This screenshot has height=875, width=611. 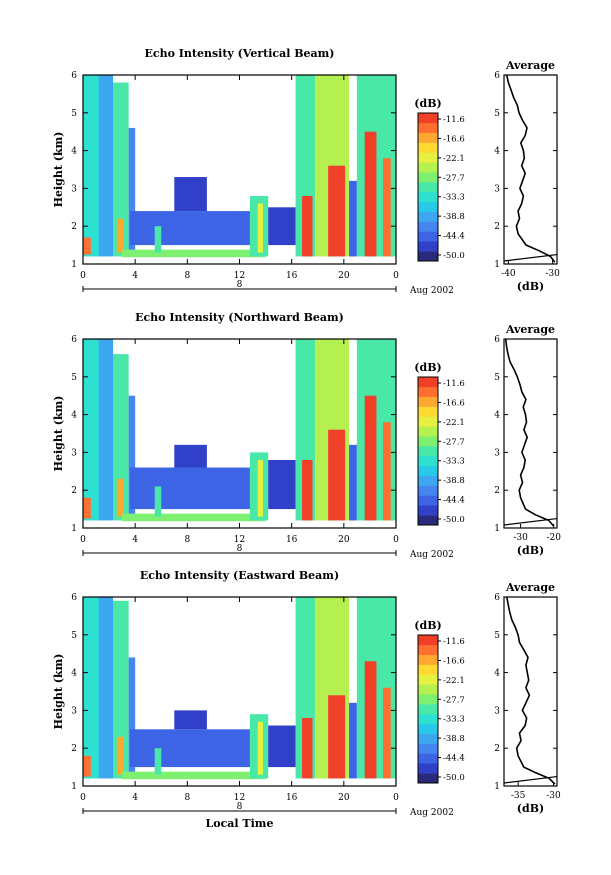 What do you see at coordinates (58, 170) in the screenshot?
I see `y-axis-label: Height (km)` at bounding box center [58, 170].